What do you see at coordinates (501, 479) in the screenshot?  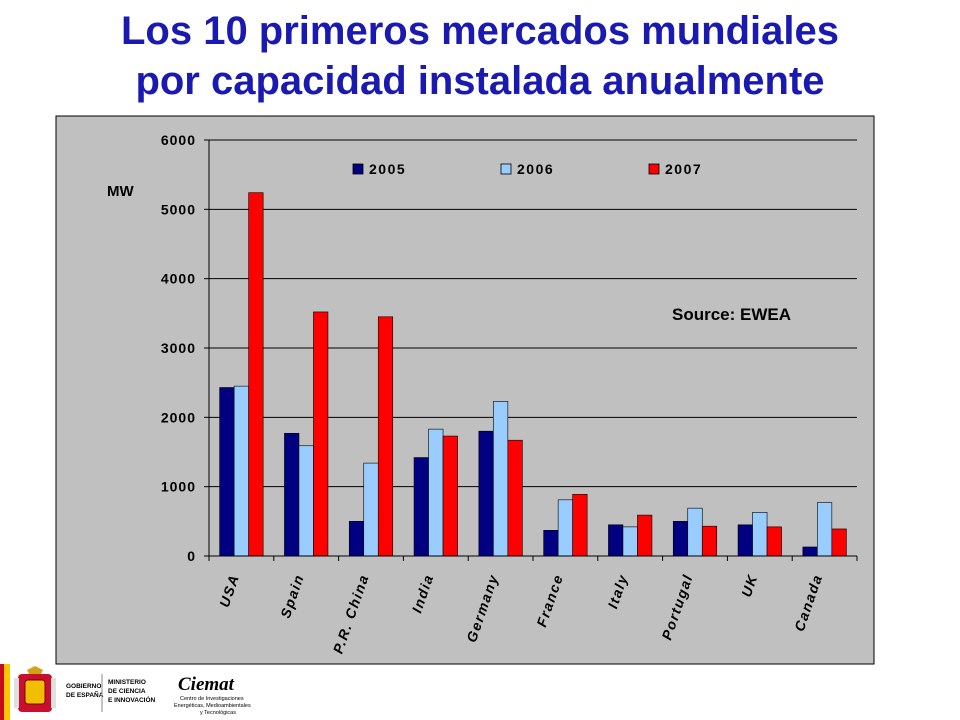 I see `bar-2006-germany` at bounding box center [501, 479].